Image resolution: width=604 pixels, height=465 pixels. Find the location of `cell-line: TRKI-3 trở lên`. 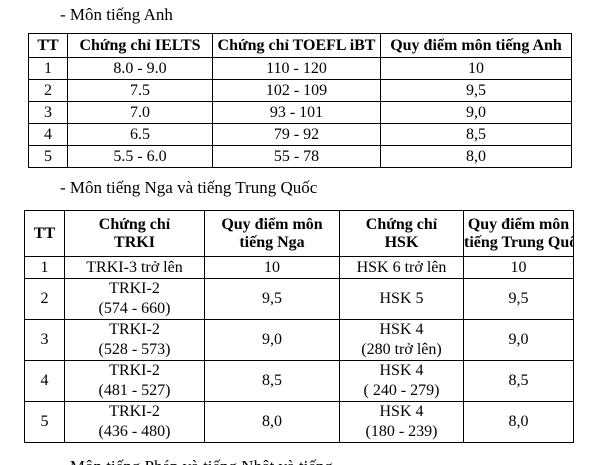

cell-line: TRKI-3 trở lên is located at coordinates (134, 267).